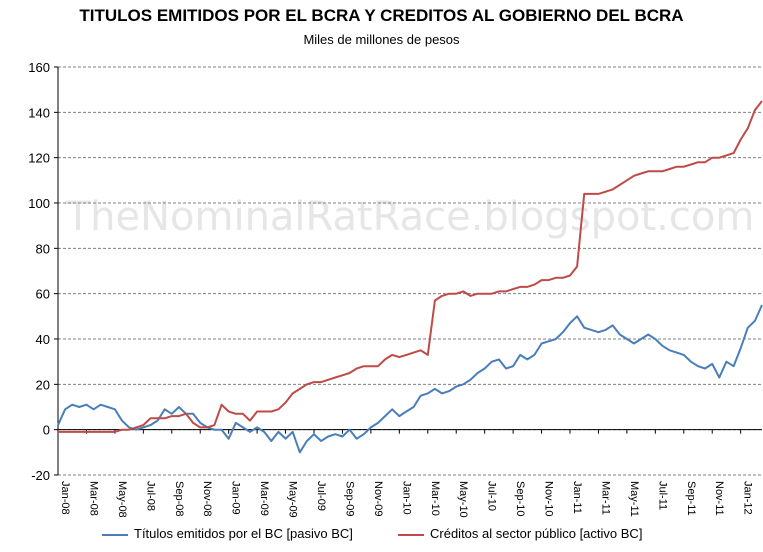  I want to click on y-tick-label: 80, so click(43, 248).